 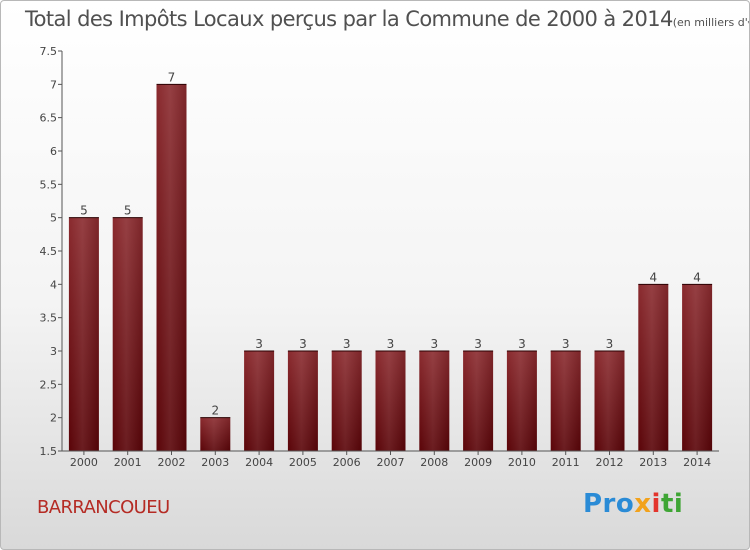 What do you see at coordinates (49, 184) in the screenshot?
I see `y-tick-label: 5.5` at bounding box center [49, 184].